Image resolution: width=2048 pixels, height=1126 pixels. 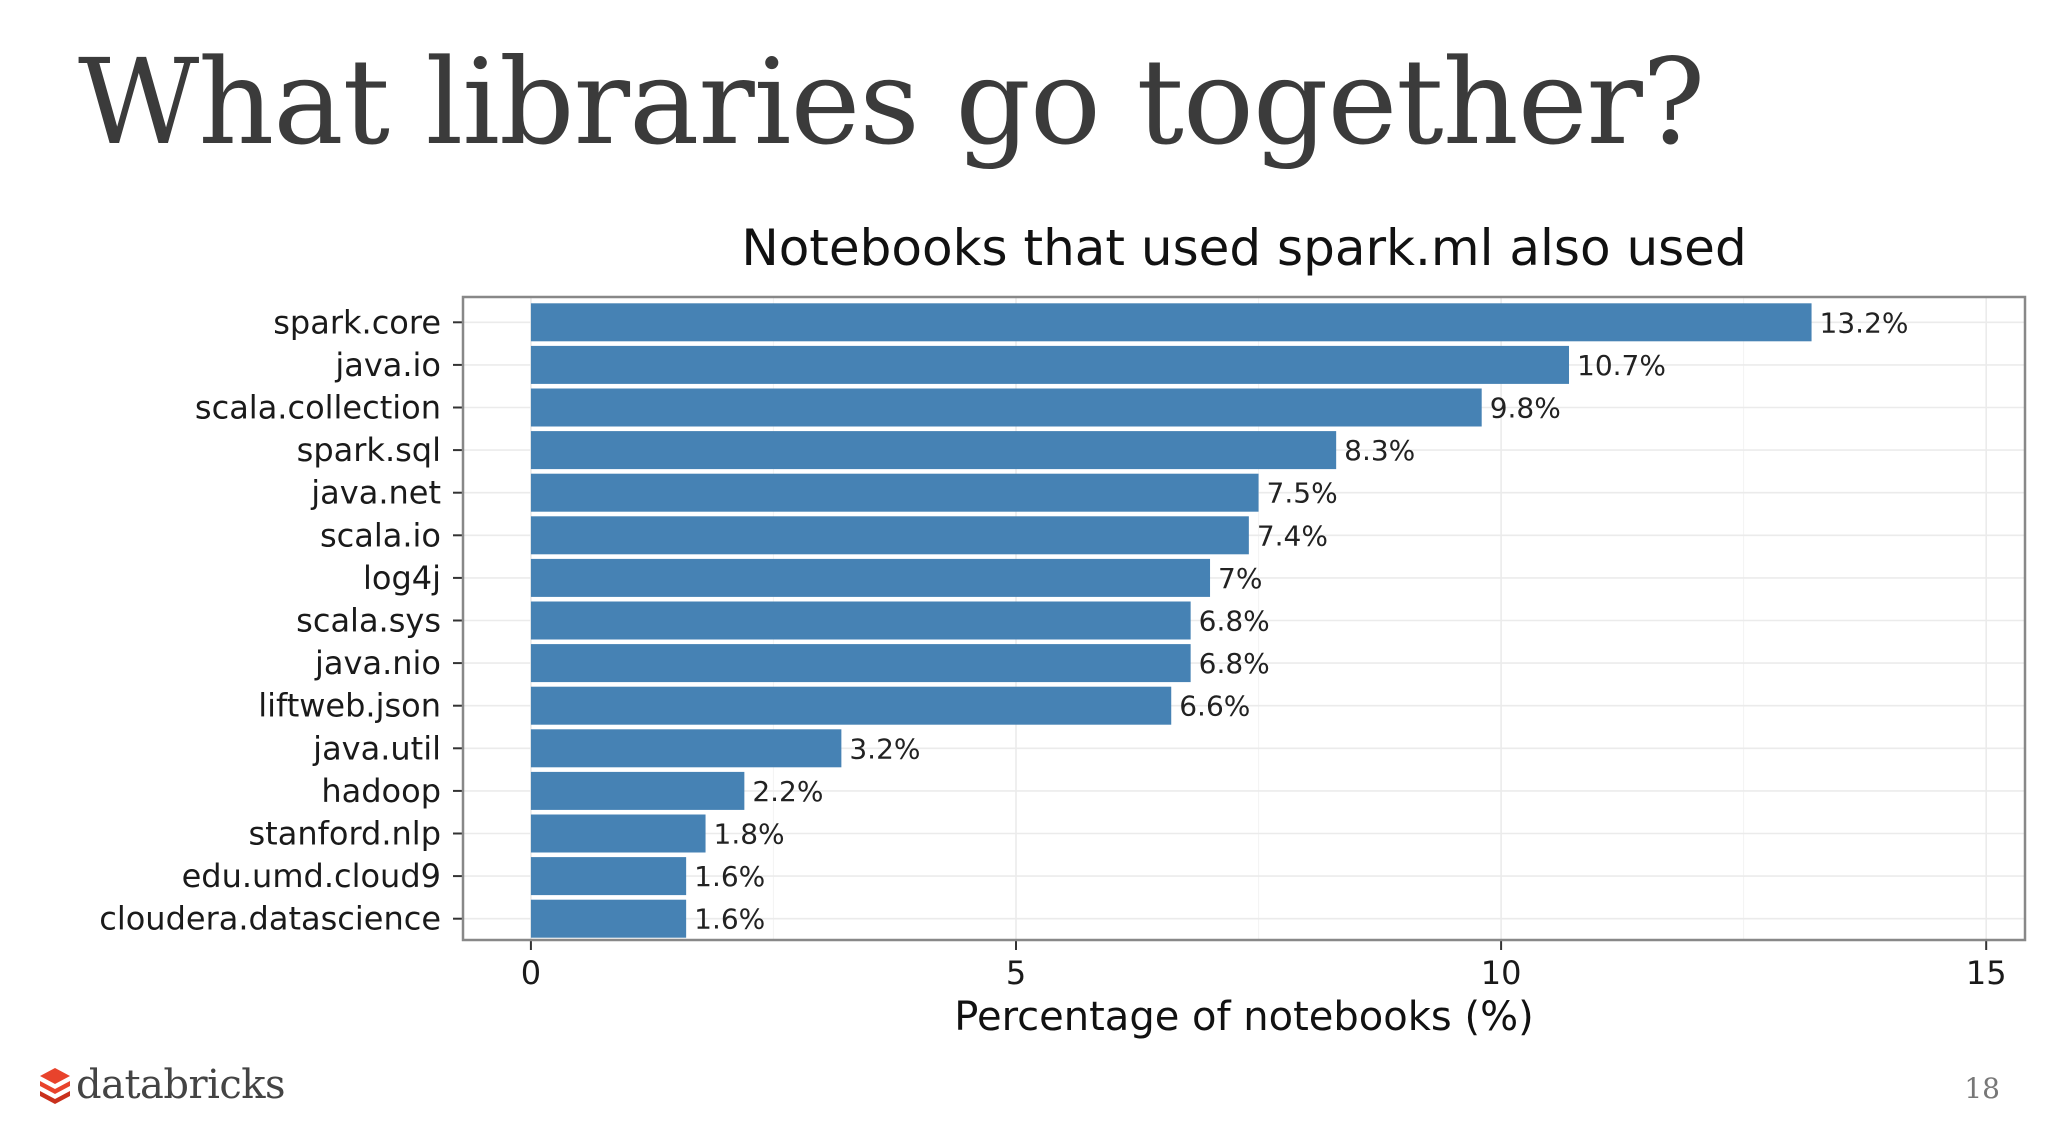 What do you see at coordinates (1302, 493) in the screenshot?
I see `data-label: 7.5%` at bounding box center [1302, 493].